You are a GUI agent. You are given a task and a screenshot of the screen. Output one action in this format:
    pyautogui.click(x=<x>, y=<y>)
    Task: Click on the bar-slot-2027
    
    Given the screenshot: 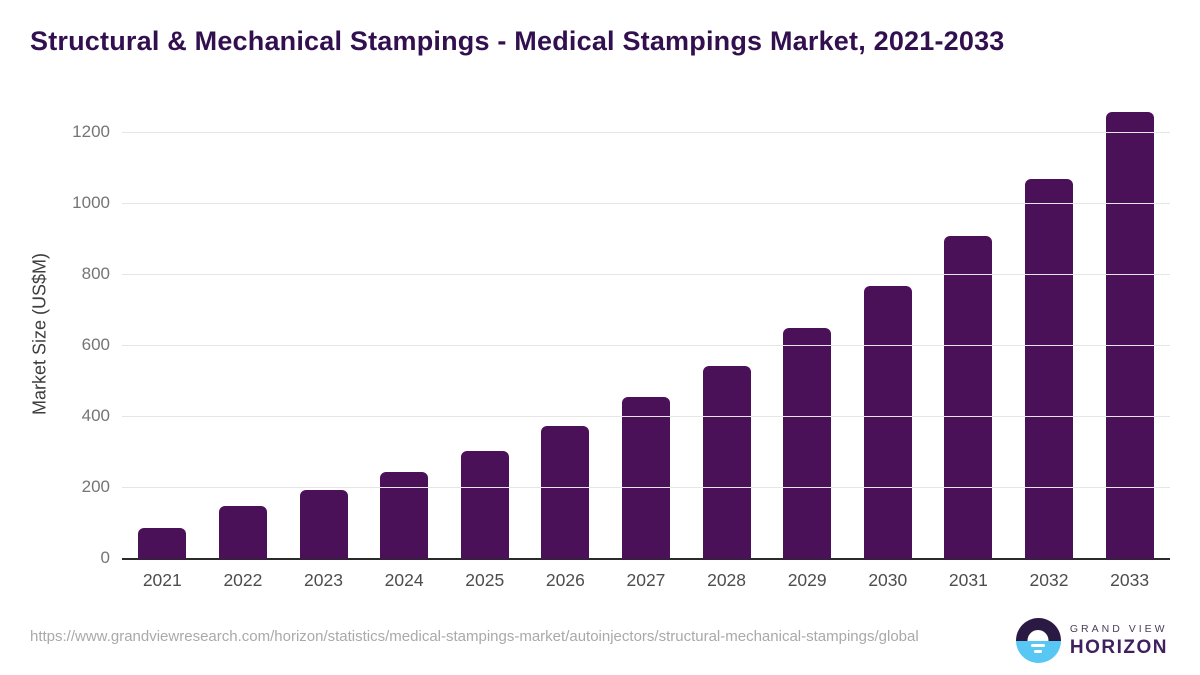 What is the action you would take?
    pyautogui.click(x=646, y=334)
    